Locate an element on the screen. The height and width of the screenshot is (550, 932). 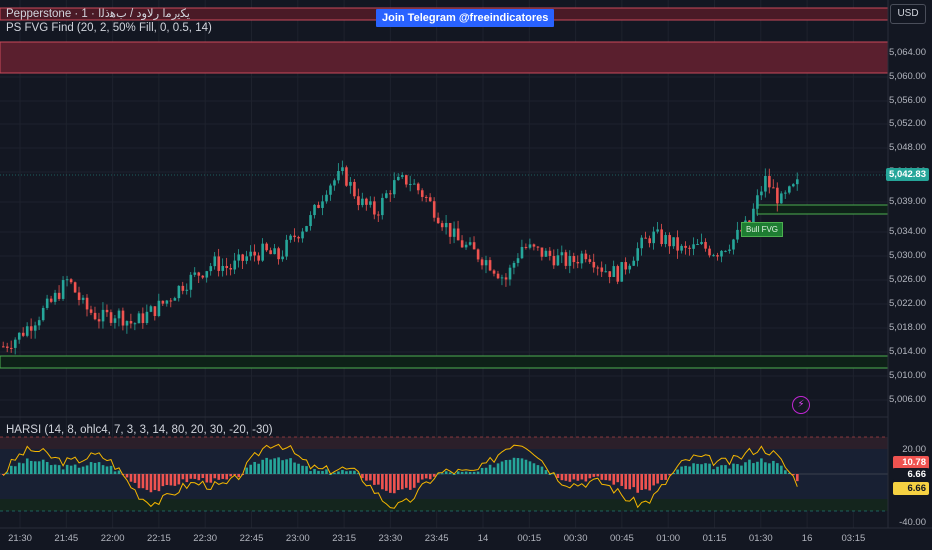
time-tick: 16 is located at coordinates (807, 538).